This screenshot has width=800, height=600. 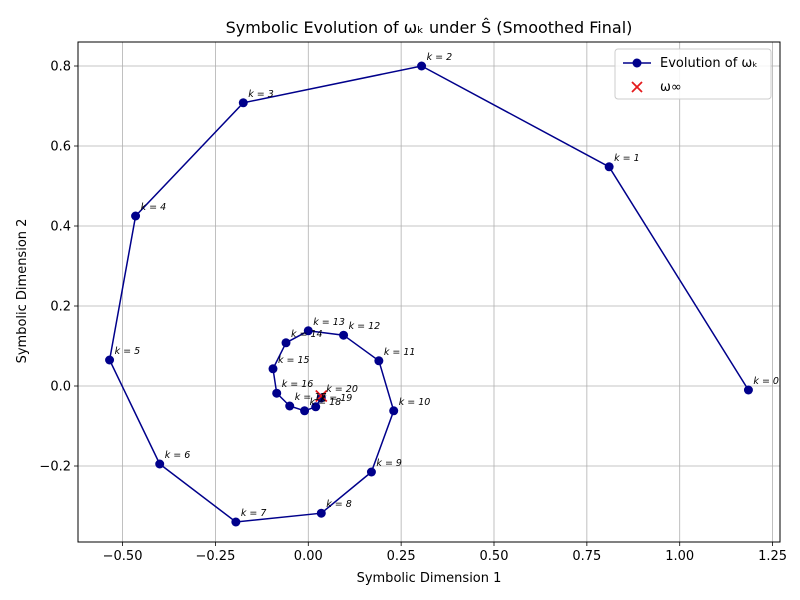 I want to click on point-label: k = 8, so click(x=339, y=504).